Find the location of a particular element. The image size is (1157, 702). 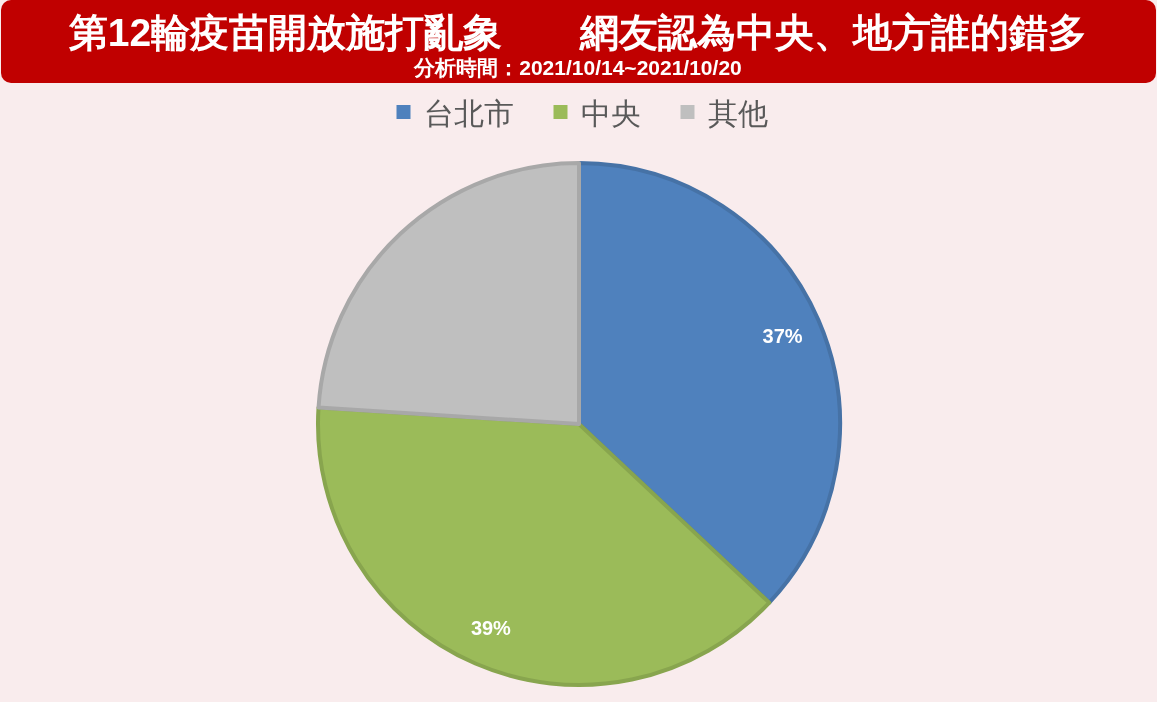

subtitle: 分析時間：2021/10/14~2021/10/20 is located at coordinates (578, 67).